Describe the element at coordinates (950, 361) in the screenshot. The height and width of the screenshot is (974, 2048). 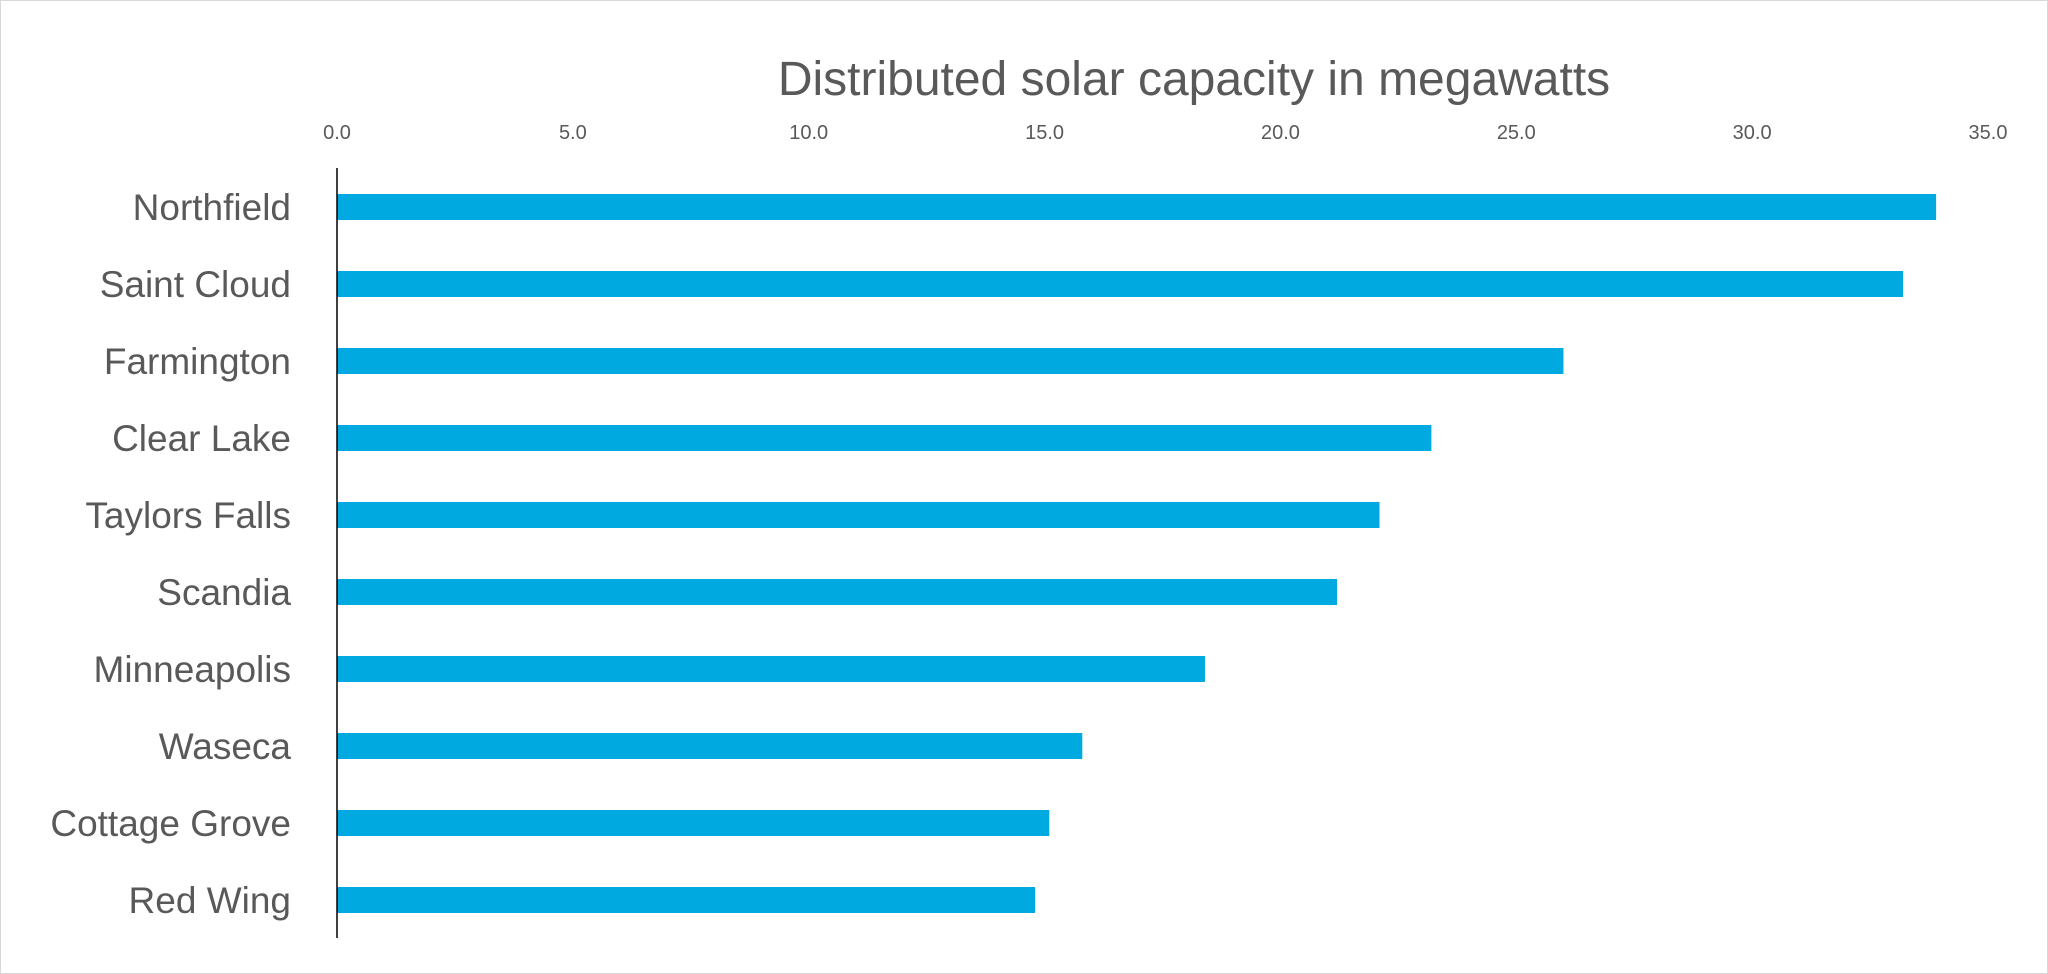
I see `bar-farmington` at that location.